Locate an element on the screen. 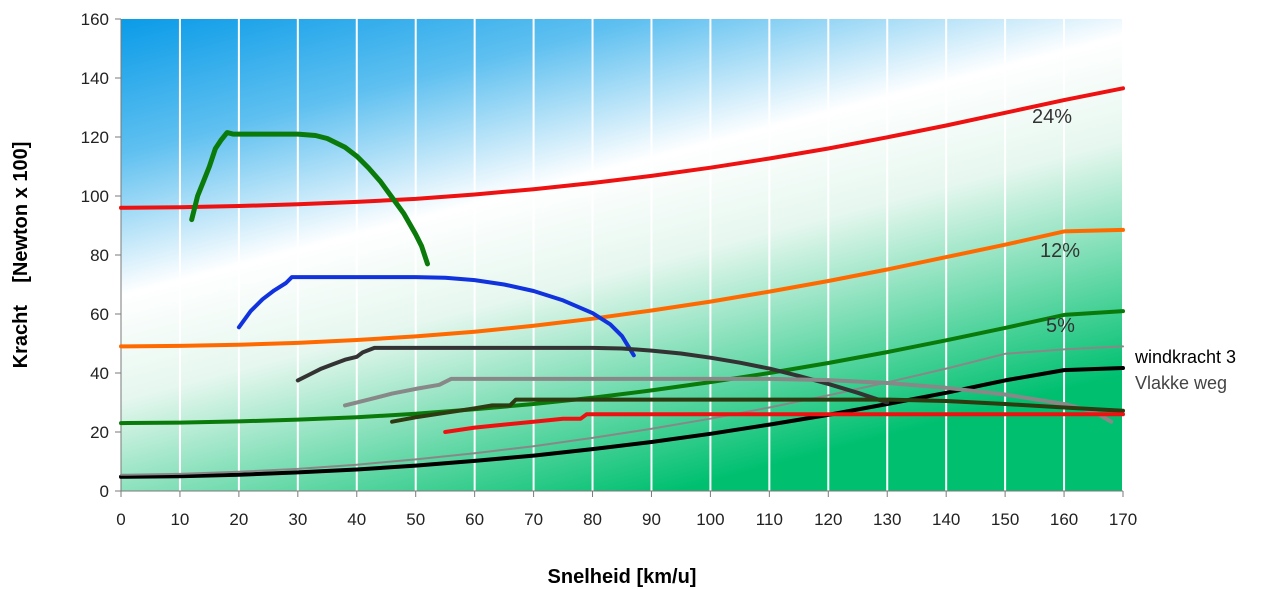 The height and width of the screenshot is (589, 1285). y-tick-label: 160 is located at coordinates (95, 19).